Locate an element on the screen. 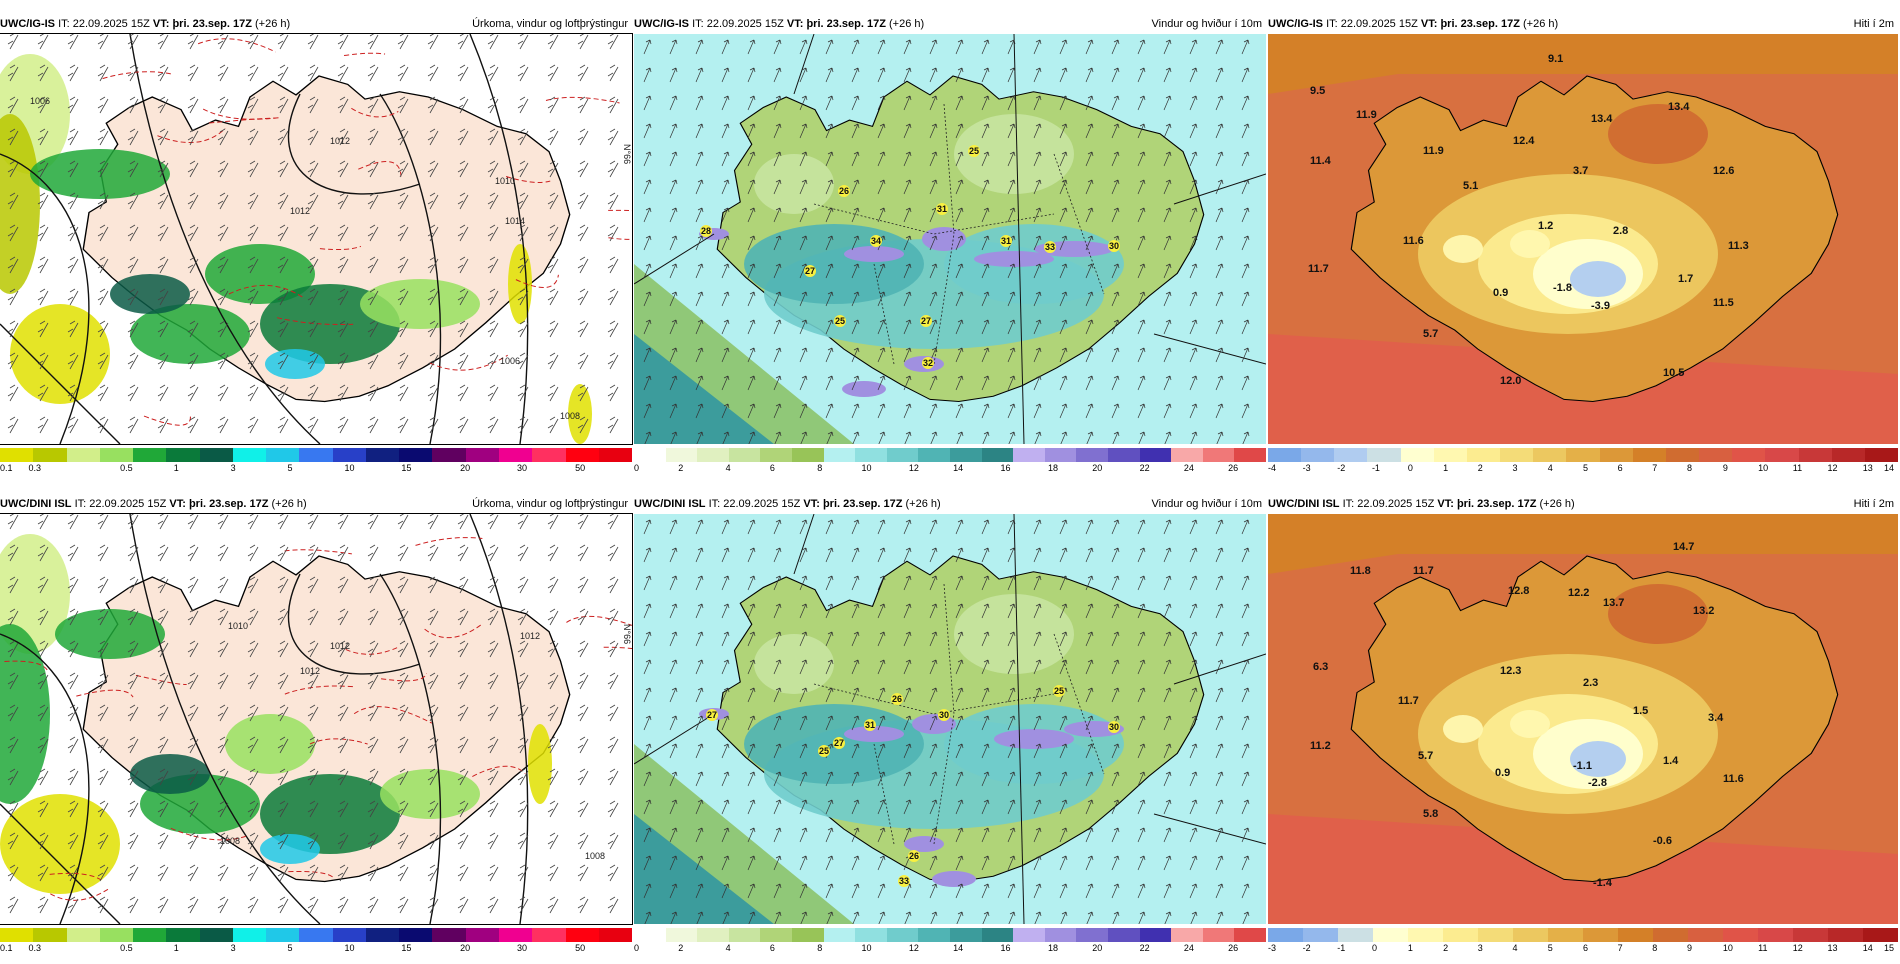  precip-area is located at coordinates (580, 414).